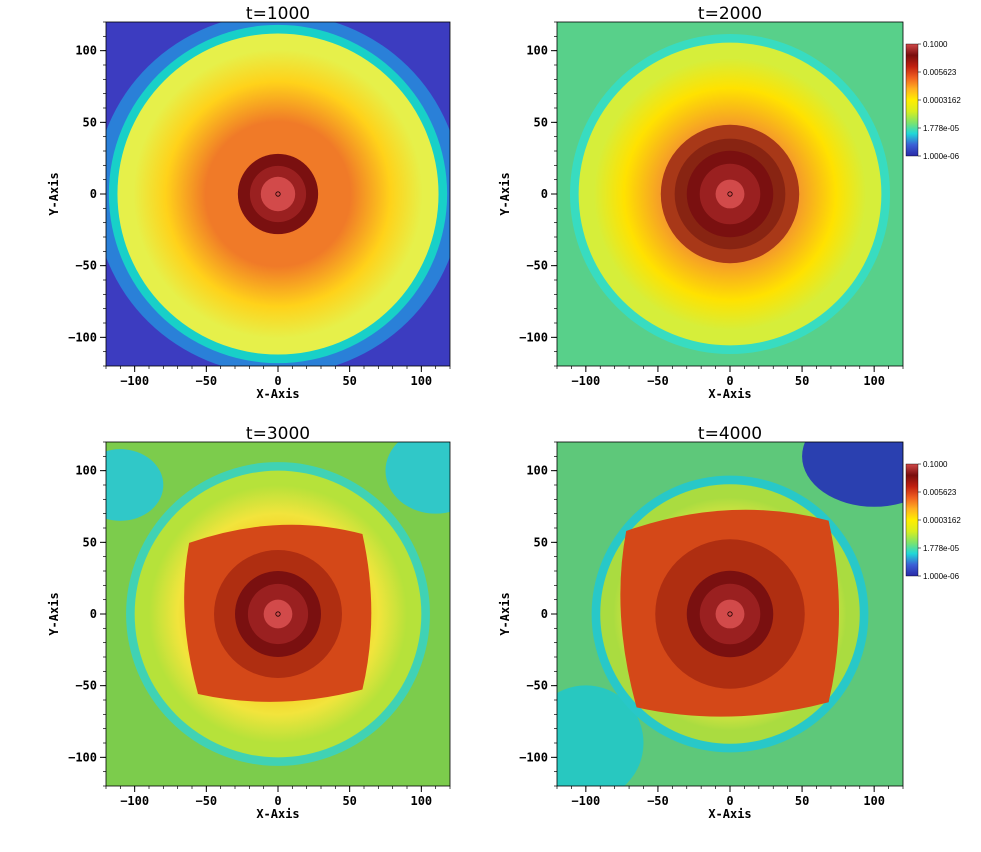 The height and width of the screenshot is (852, 981). Describe the element at coordinates (278, 14) in the screenshot. I see `chart-title: t=1000` at that location.